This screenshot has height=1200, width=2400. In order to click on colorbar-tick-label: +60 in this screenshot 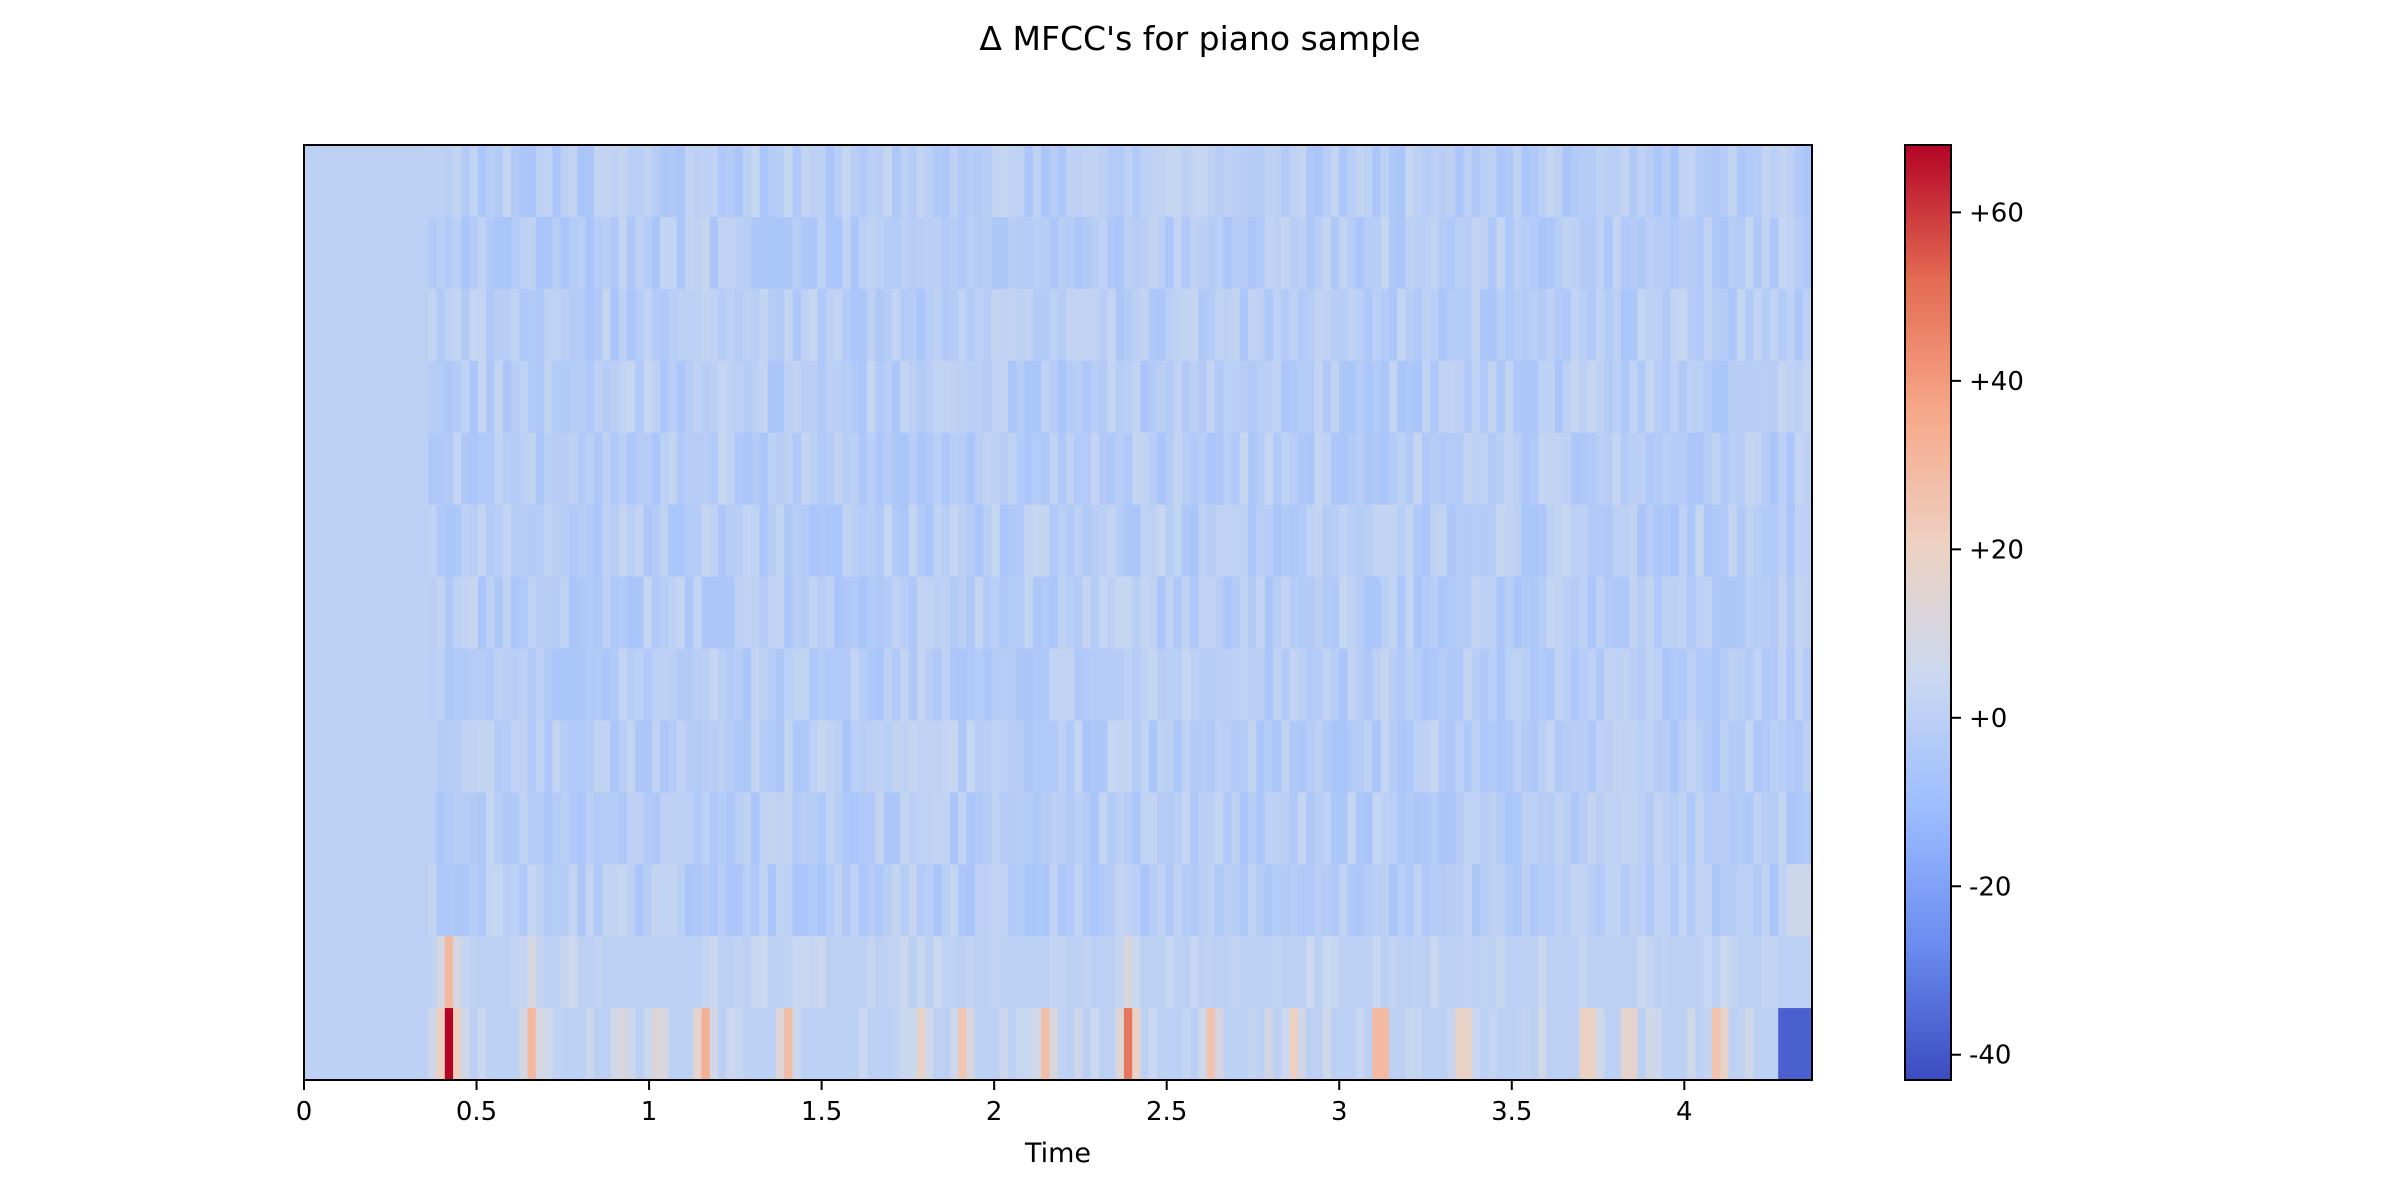, I will do `click(1996, 213)`.